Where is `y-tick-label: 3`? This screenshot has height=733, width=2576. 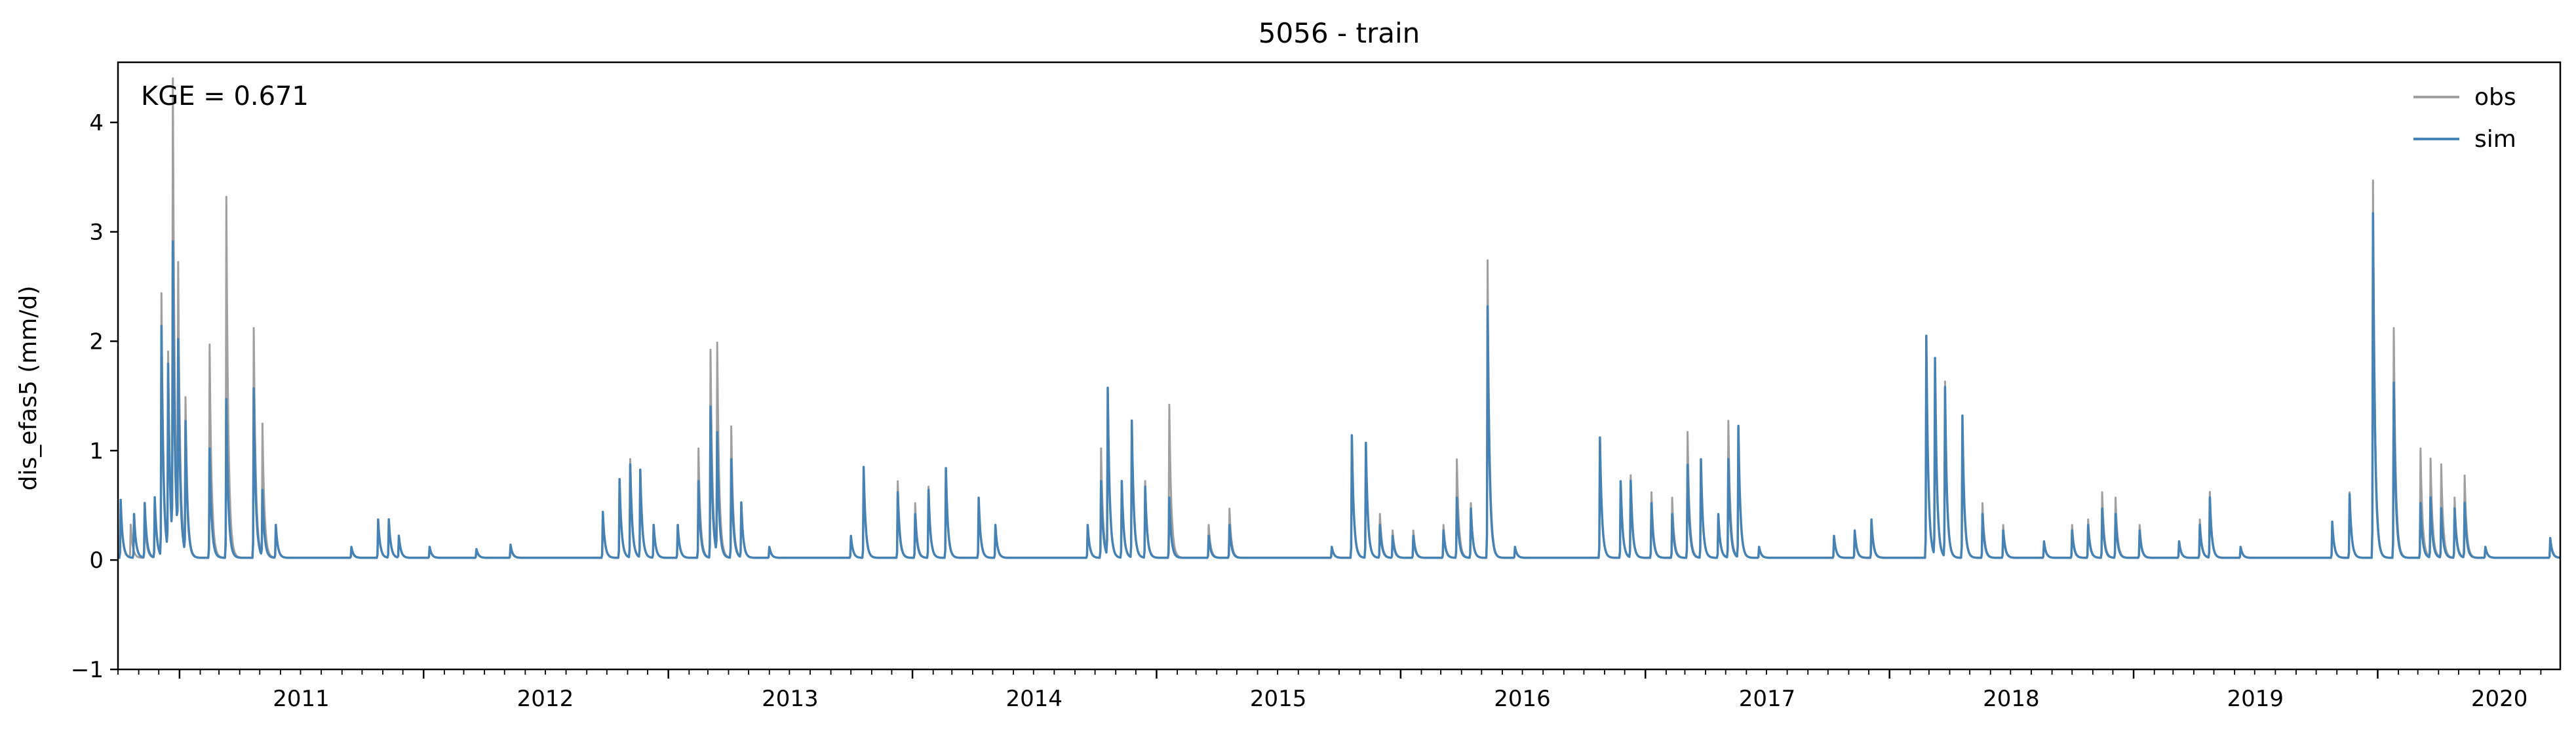
y-tick-label: 3 is located at coordinates (96, 233).